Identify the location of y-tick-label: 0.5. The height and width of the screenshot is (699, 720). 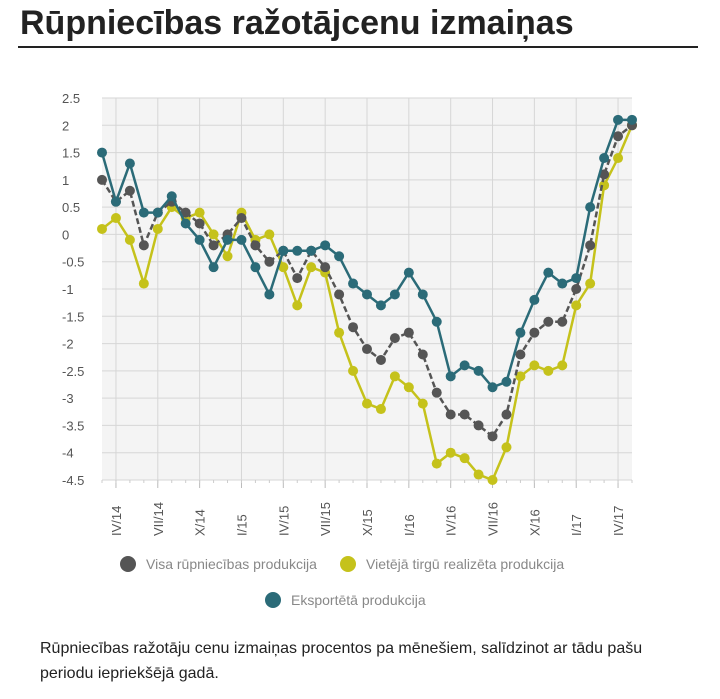
(71, 207).